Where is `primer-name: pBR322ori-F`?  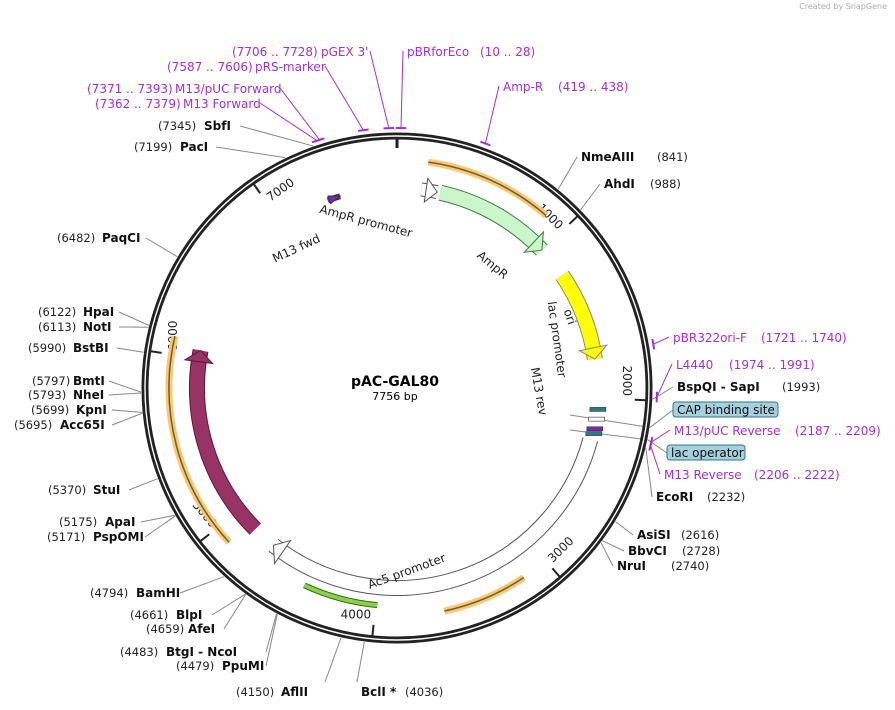
primer-name: pBR322ori-F is located at coordinates (710, 338).